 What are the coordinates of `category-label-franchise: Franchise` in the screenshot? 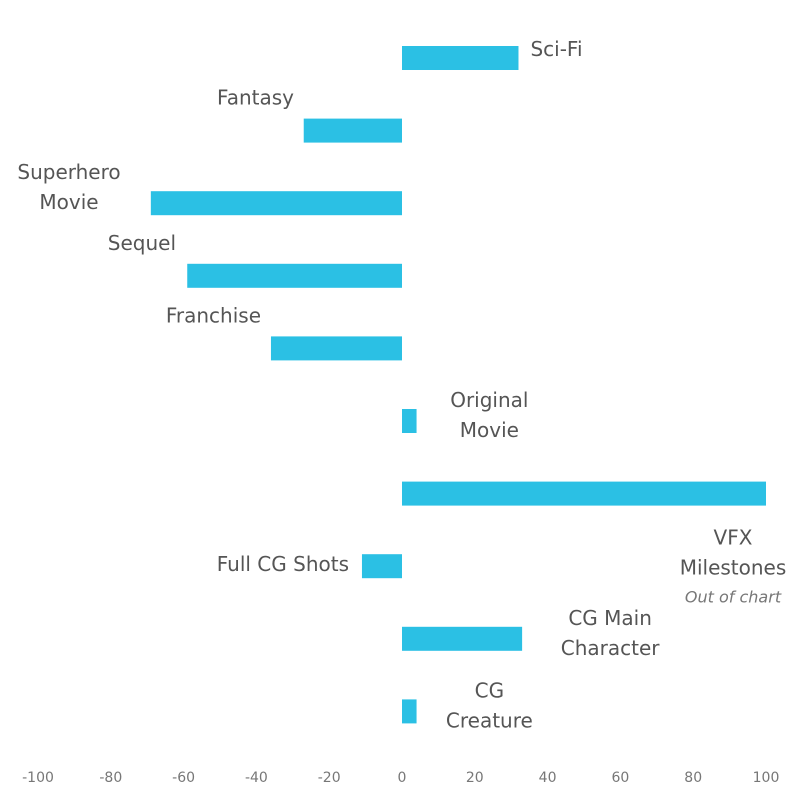 It's located at (213, 315).